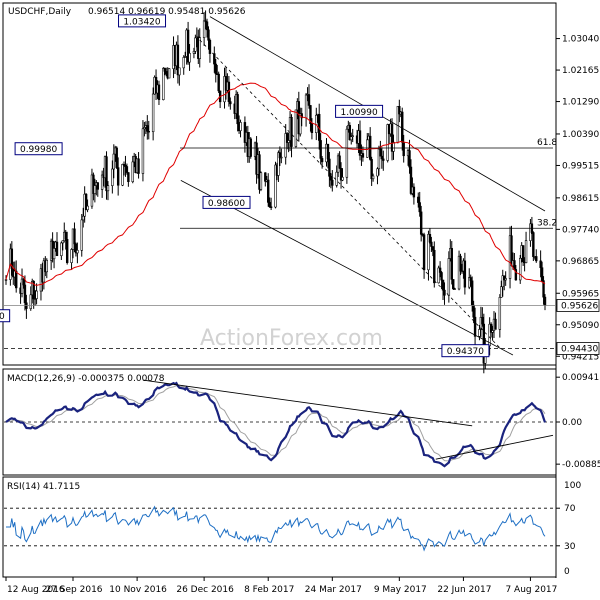  I want to click on macd-tick-label: -0.008852, so click(581, 465).